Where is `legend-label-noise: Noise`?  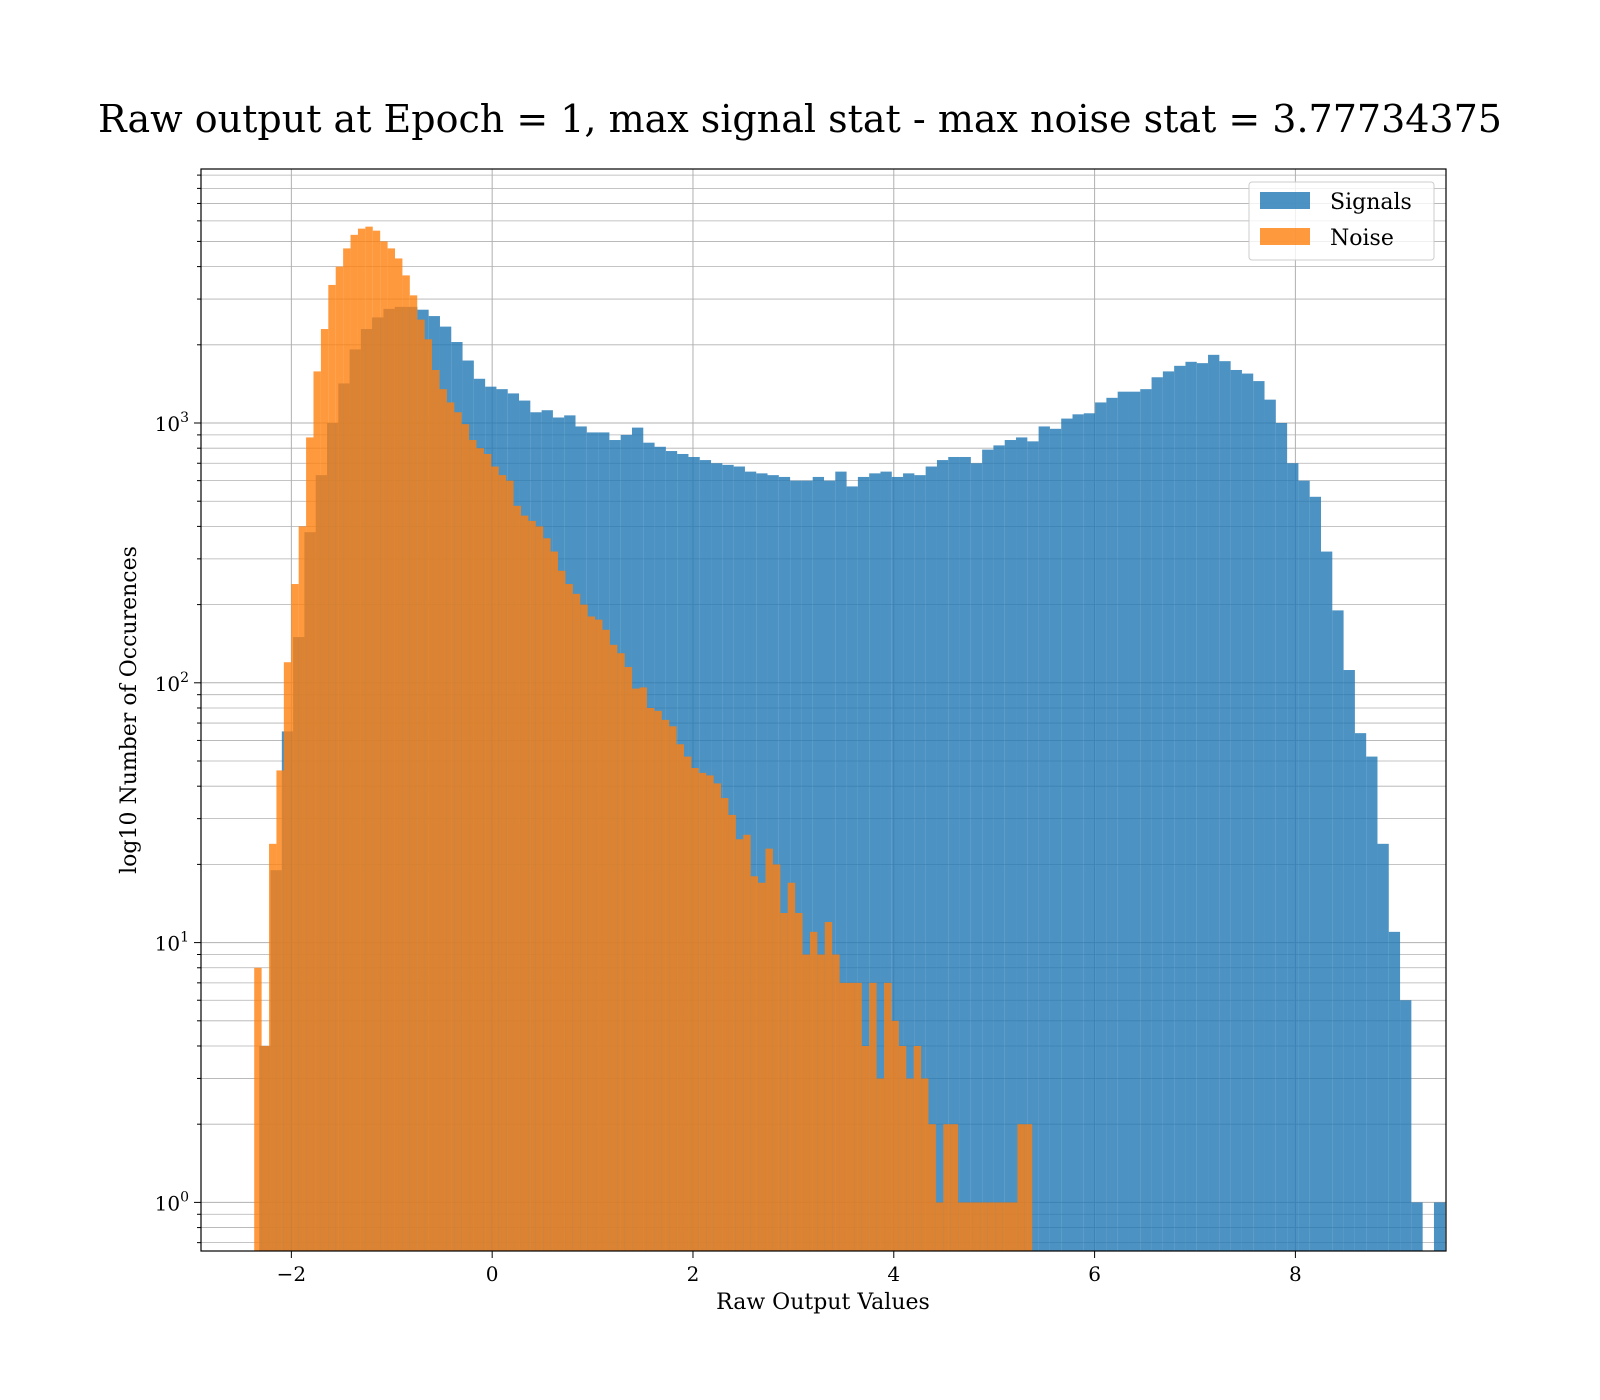 legend-label-noise: Noise is located at coordinates (1362, 238).